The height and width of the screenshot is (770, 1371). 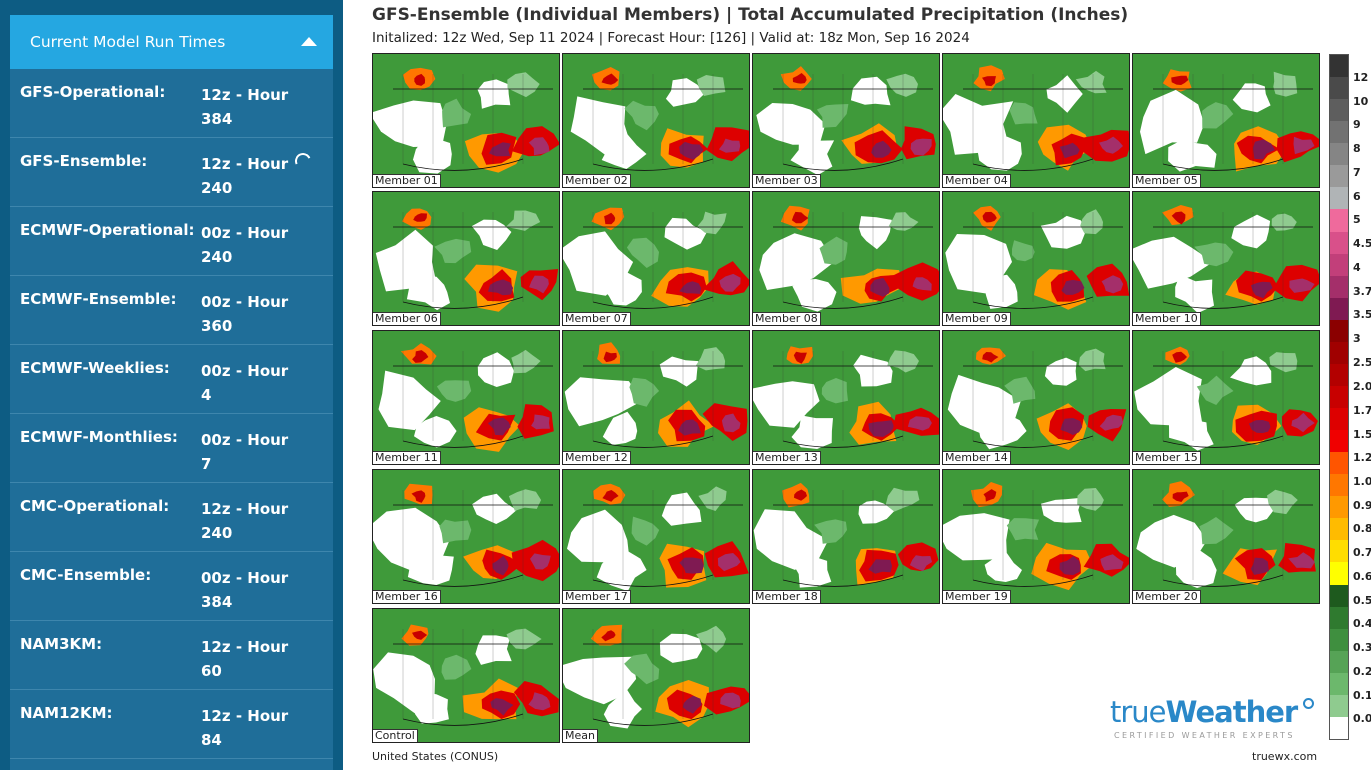 I want to click on colorbar-label: 3, so click(x=1357, y=338).